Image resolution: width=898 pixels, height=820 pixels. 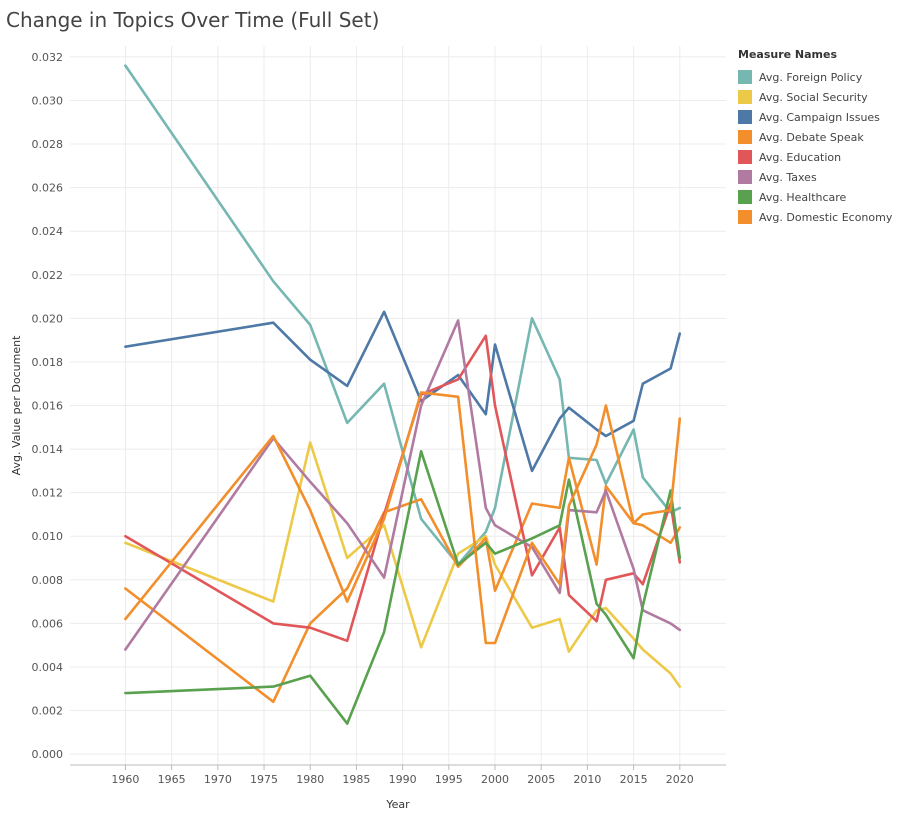 What do you see at coordinates (48, 275) in the screenshot?
I see `y-tick-label: 0.022` at bounding box center [48, 275].